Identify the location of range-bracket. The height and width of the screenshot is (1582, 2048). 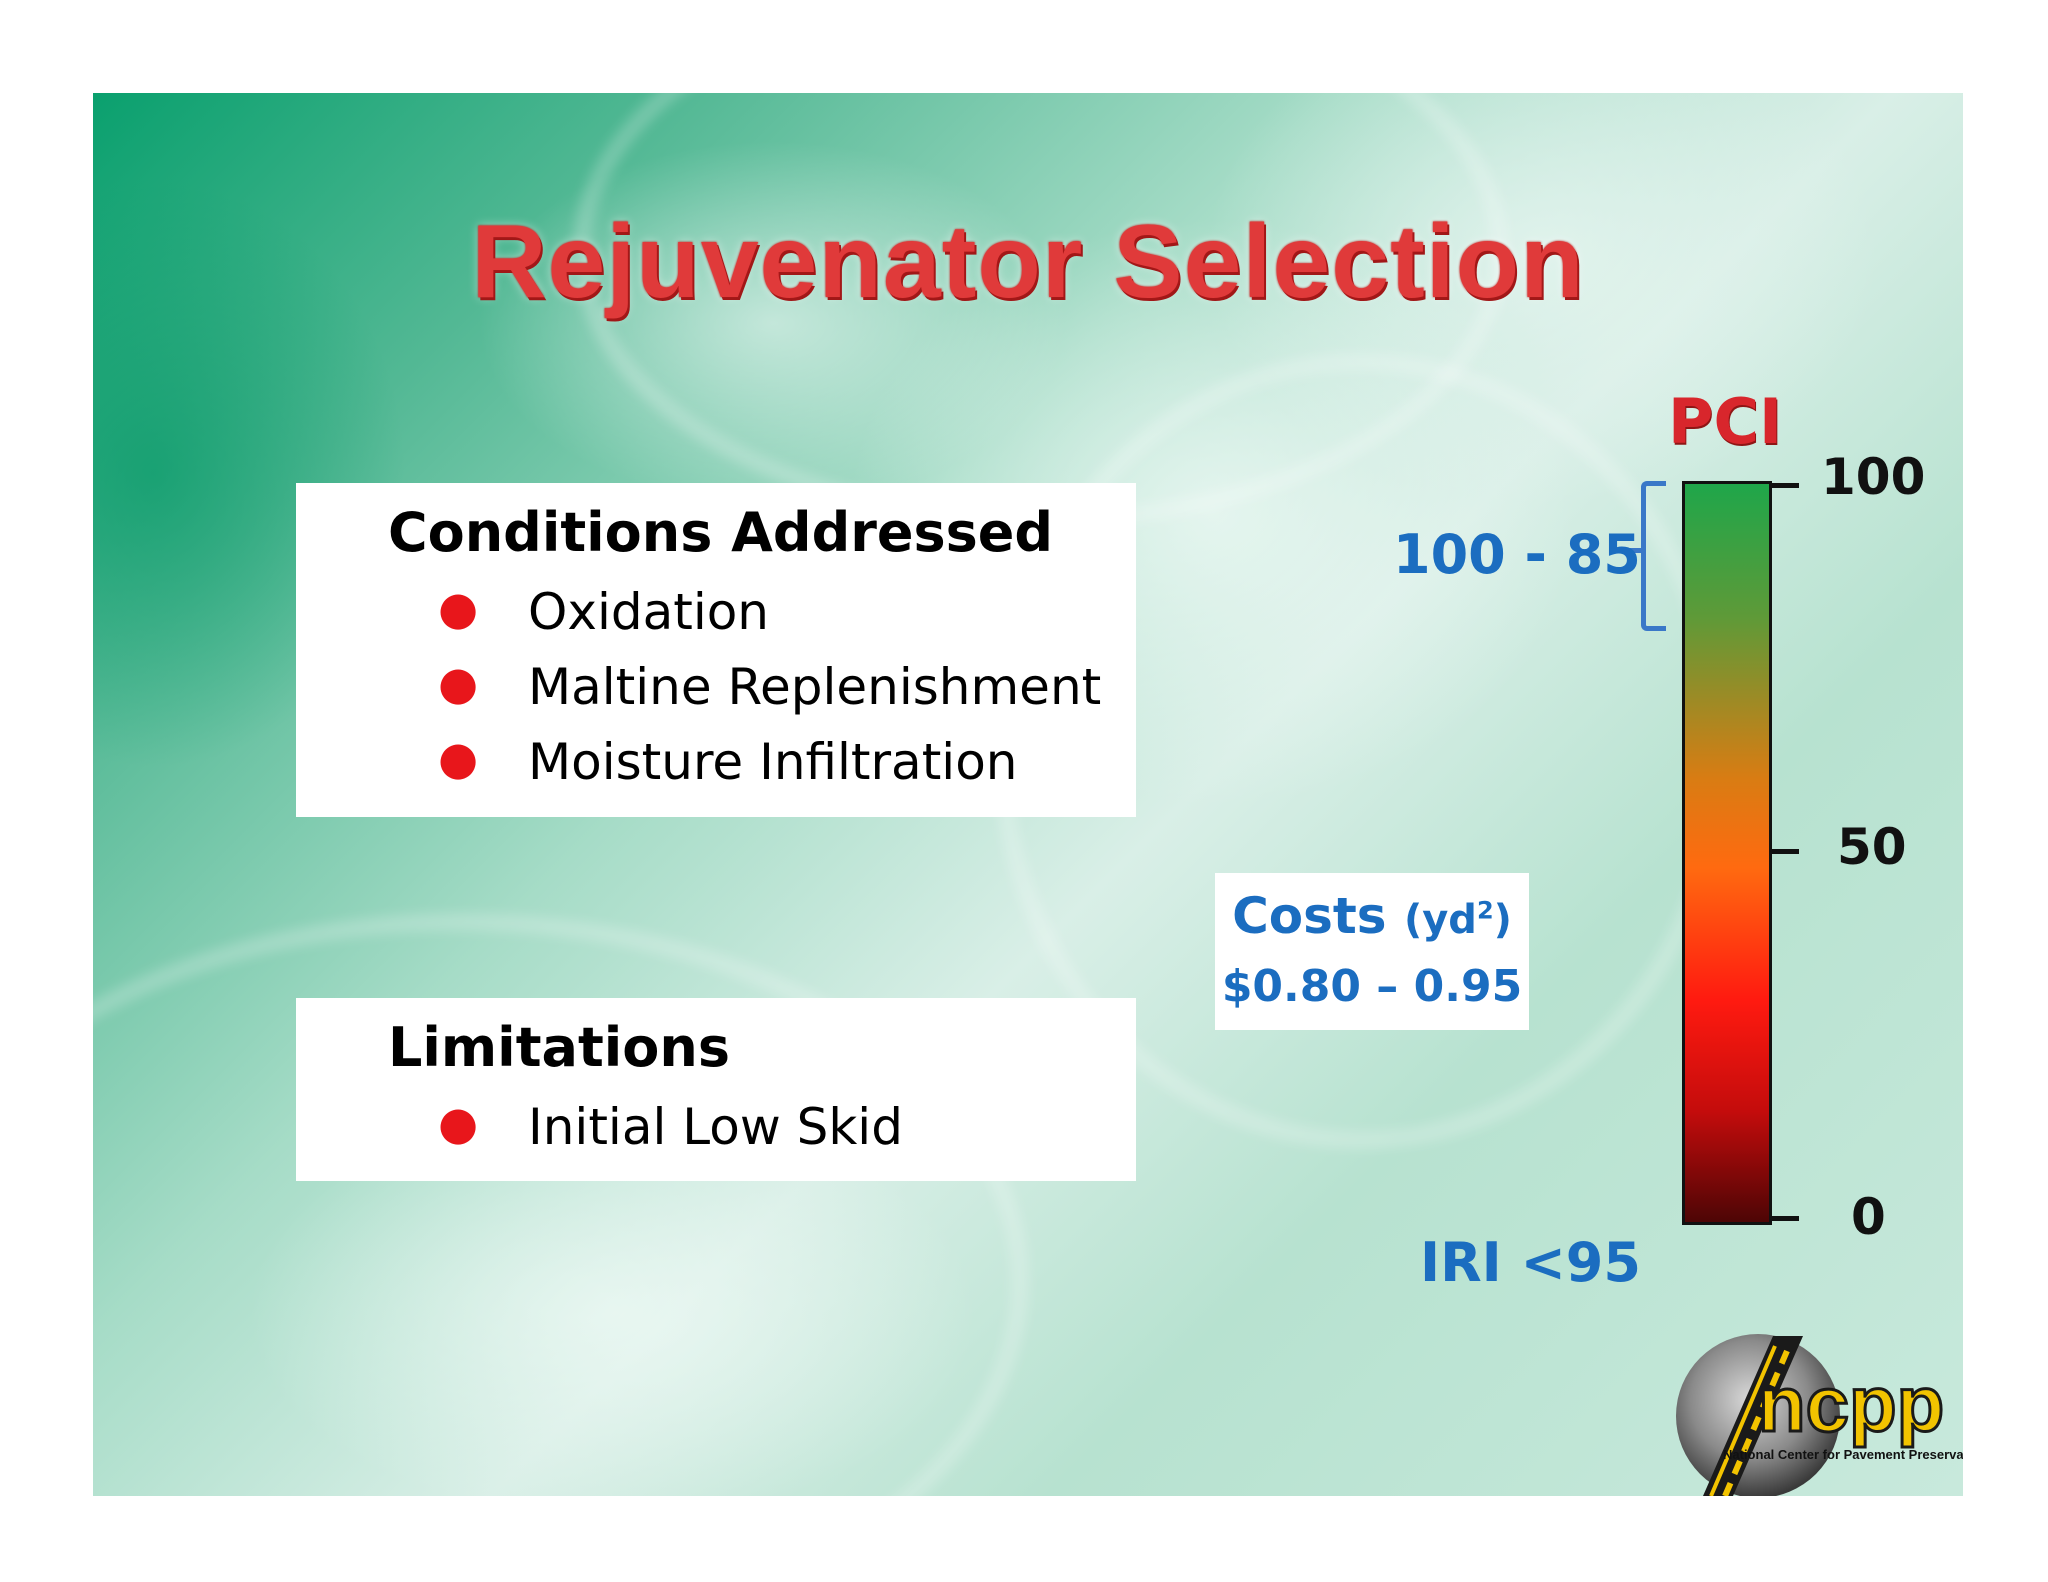
(1653, 556).